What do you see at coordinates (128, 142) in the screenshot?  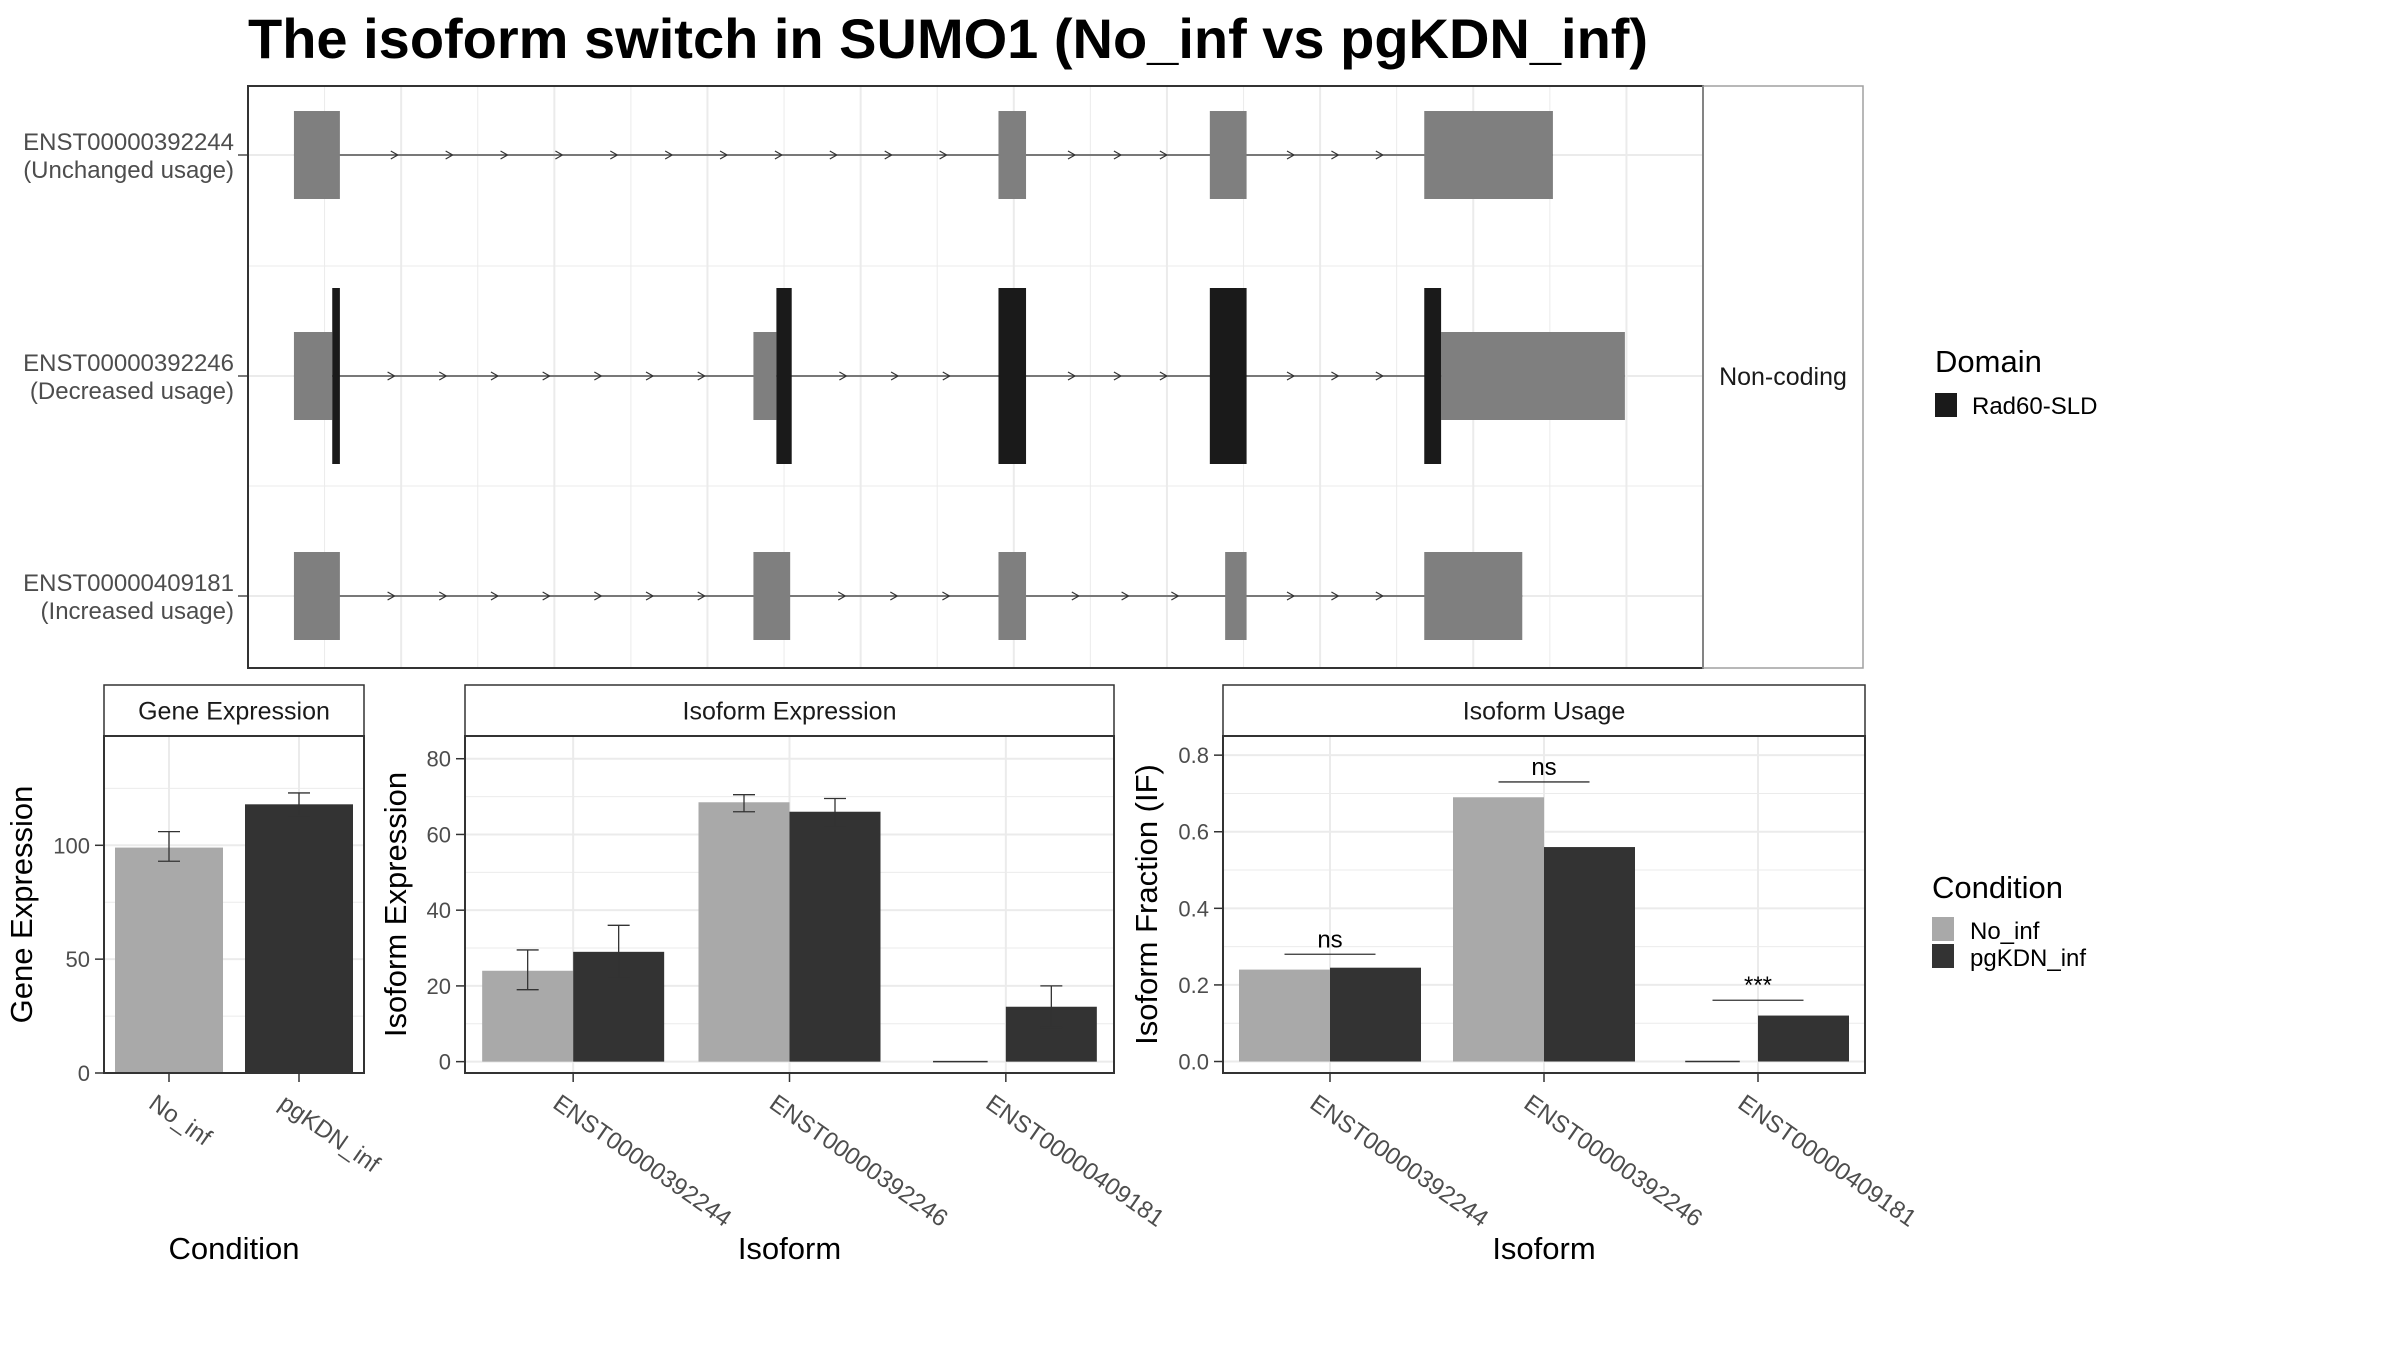 I see `transcript-id-label: ENST00000392244` at bounding box center [128, 142].